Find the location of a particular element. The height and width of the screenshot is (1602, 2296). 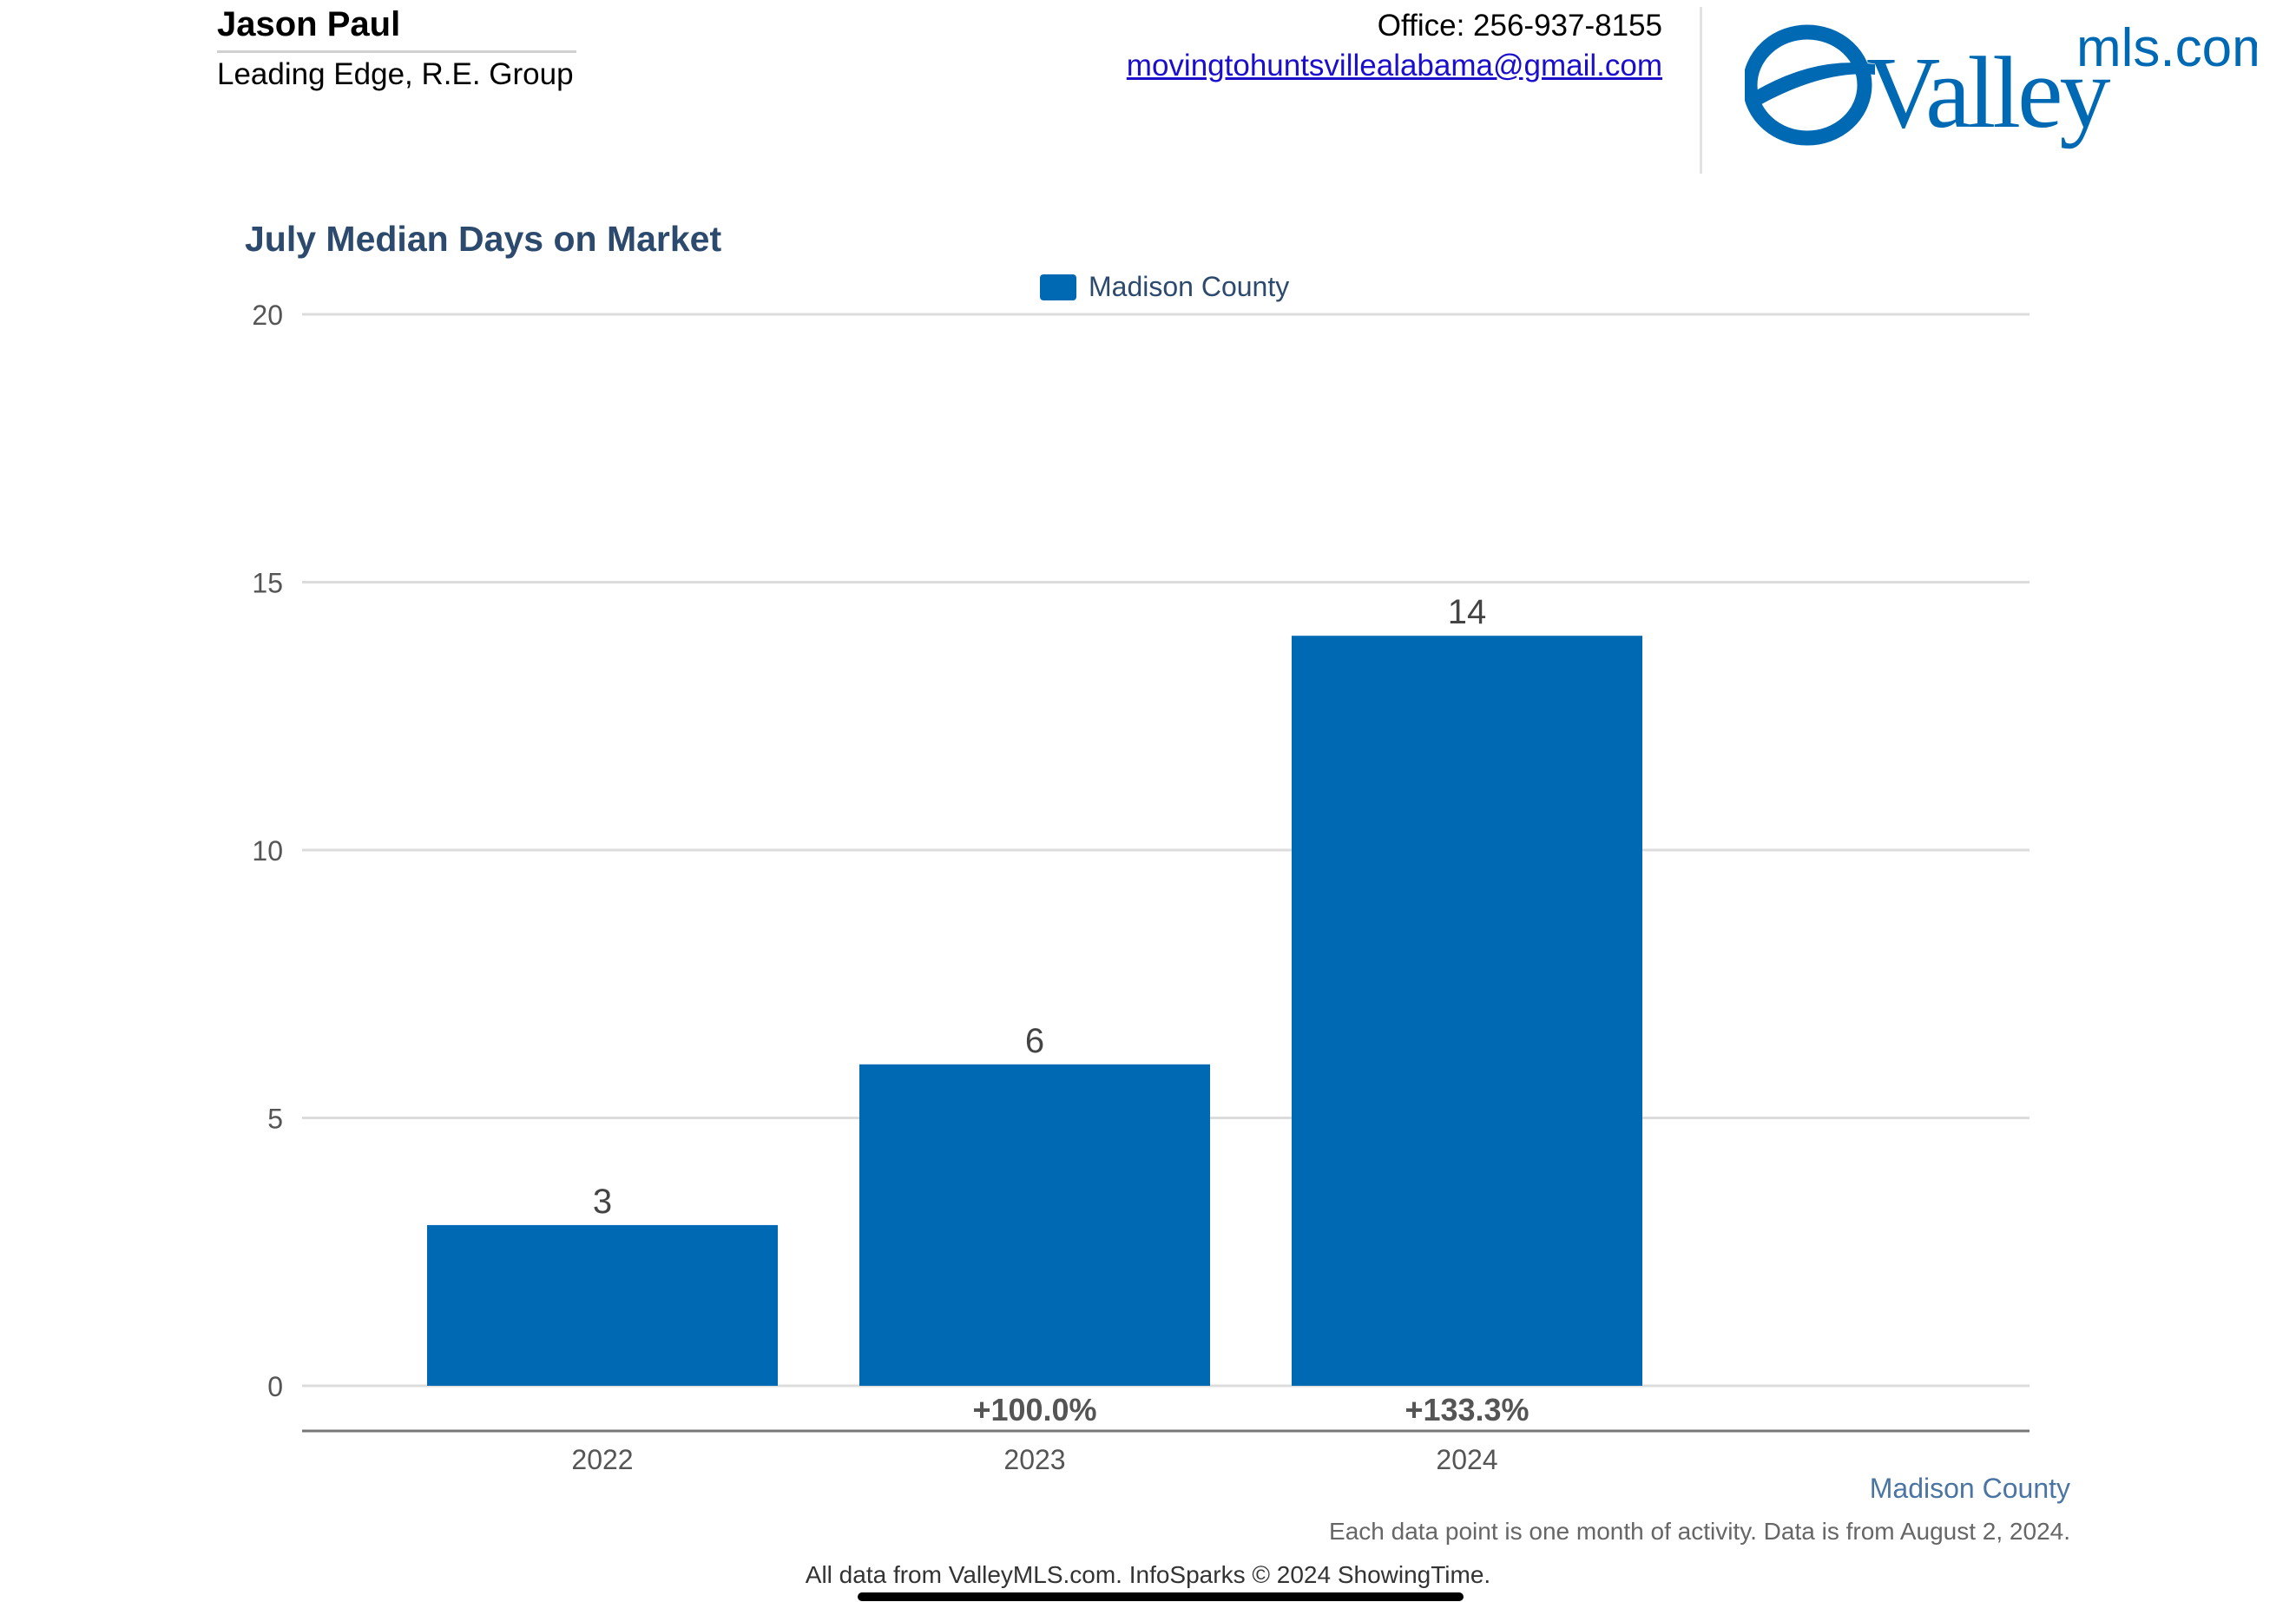

chart-title: July Median Days on Market is located at coordinates (483, 239).